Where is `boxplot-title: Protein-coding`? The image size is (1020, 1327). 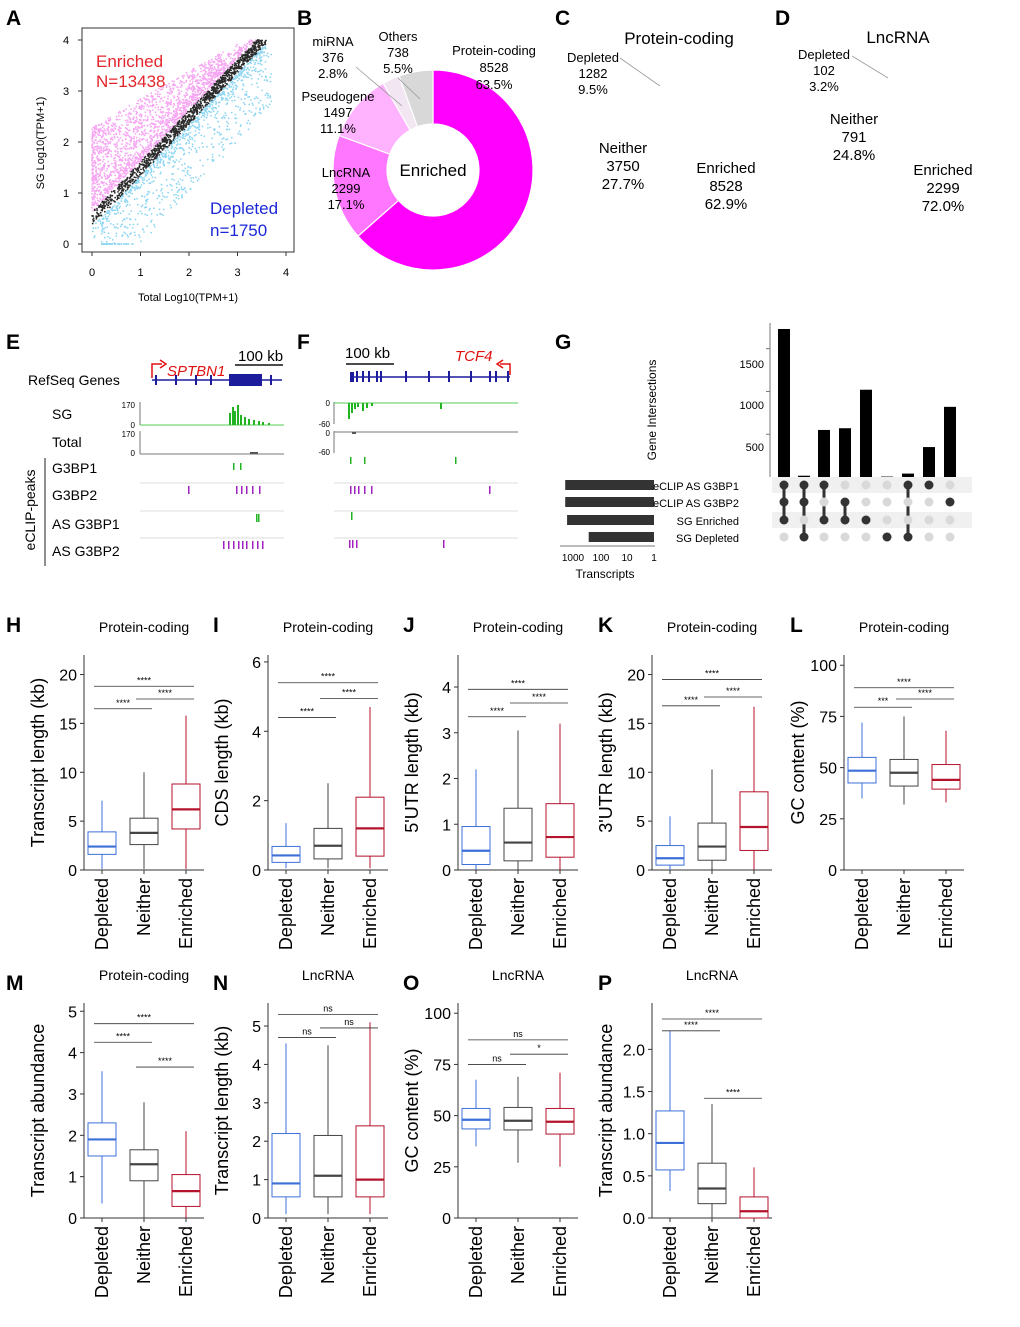 boxplot-title: Protein-coding is located at coordinates (518, 627).